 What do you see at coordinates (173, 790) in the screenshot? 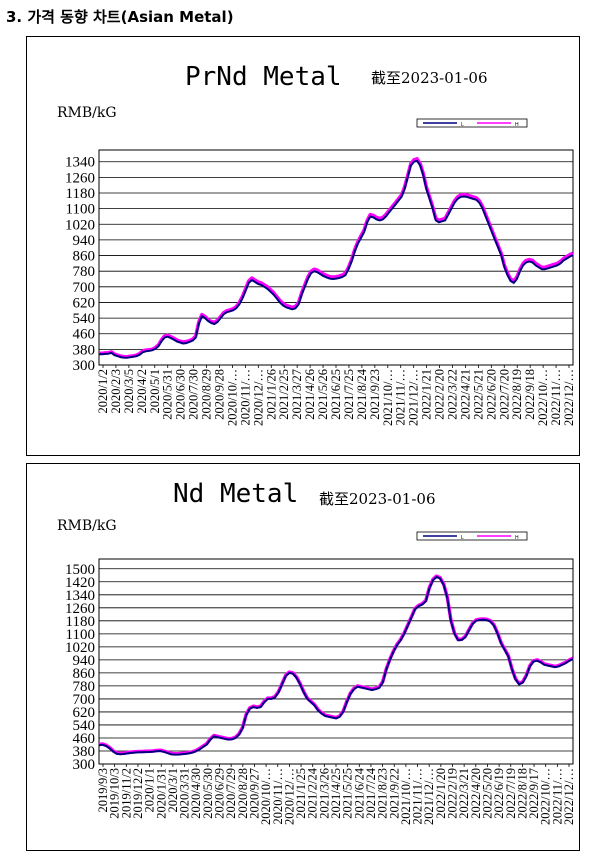
I see `x-tick-label: 2020/3/1` at bounding box center [173, 790].